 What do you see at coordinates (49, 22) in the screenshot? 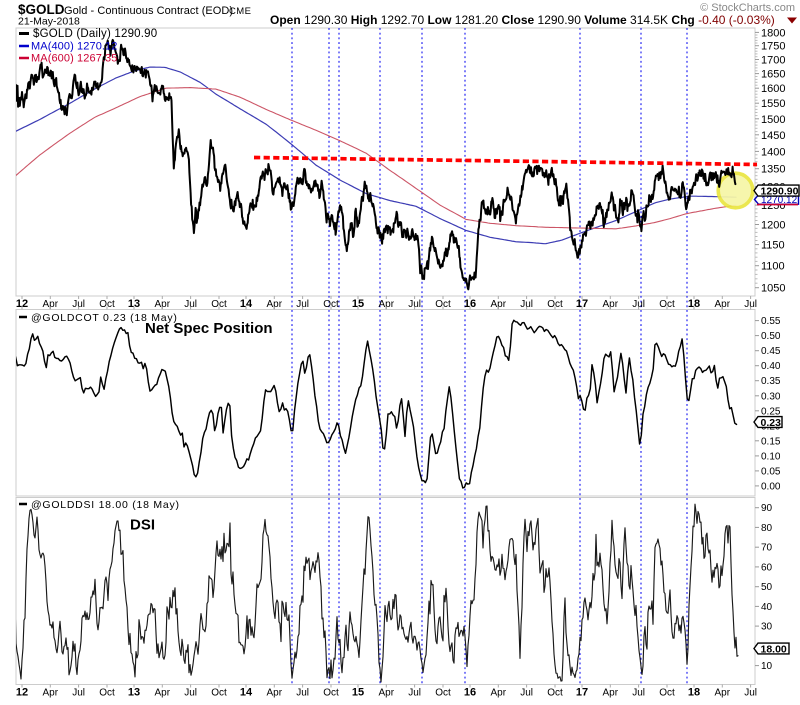
I see `svg-text: 21-May-2018` at bounding box center [49, 22].